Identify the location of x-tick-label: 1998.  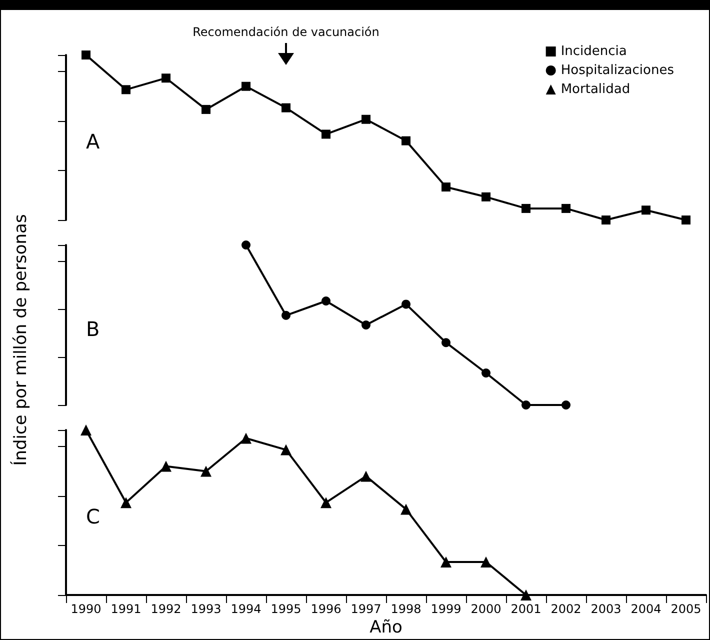
(406, 609).